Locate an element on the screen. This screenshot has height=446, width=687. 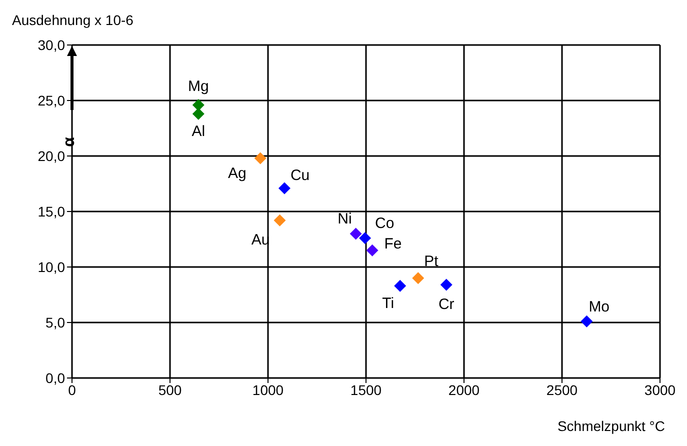
annotation: Cr is located at coordinates (446, 304).